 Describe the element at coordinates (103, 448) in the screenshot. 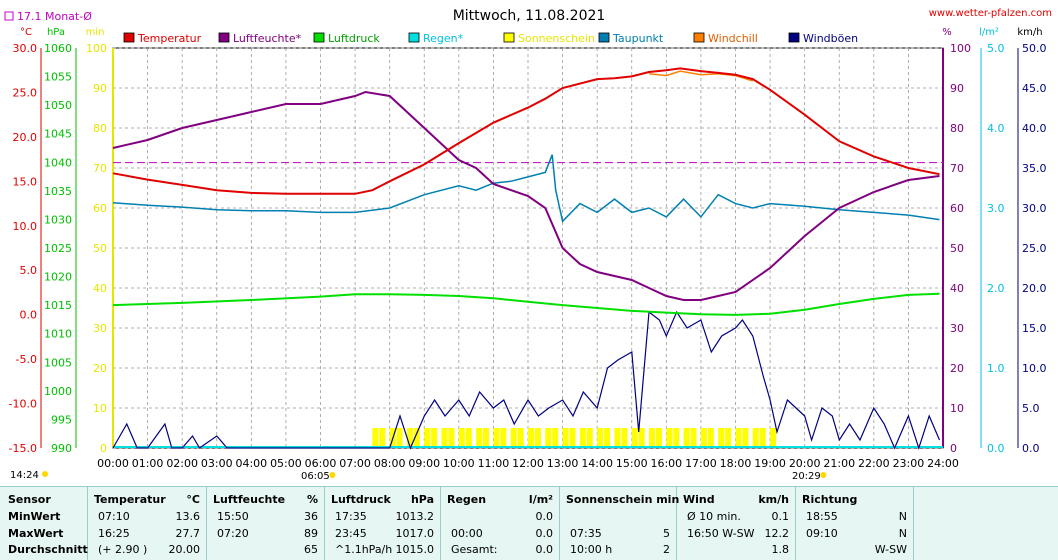

I see `sun-tick-label: 0` at that location.